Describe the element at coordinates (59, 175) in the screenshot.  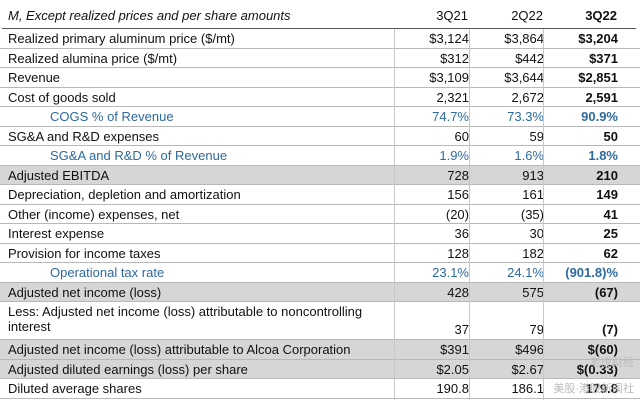
I see `row-label: Adjusted EBITDA` at that location.